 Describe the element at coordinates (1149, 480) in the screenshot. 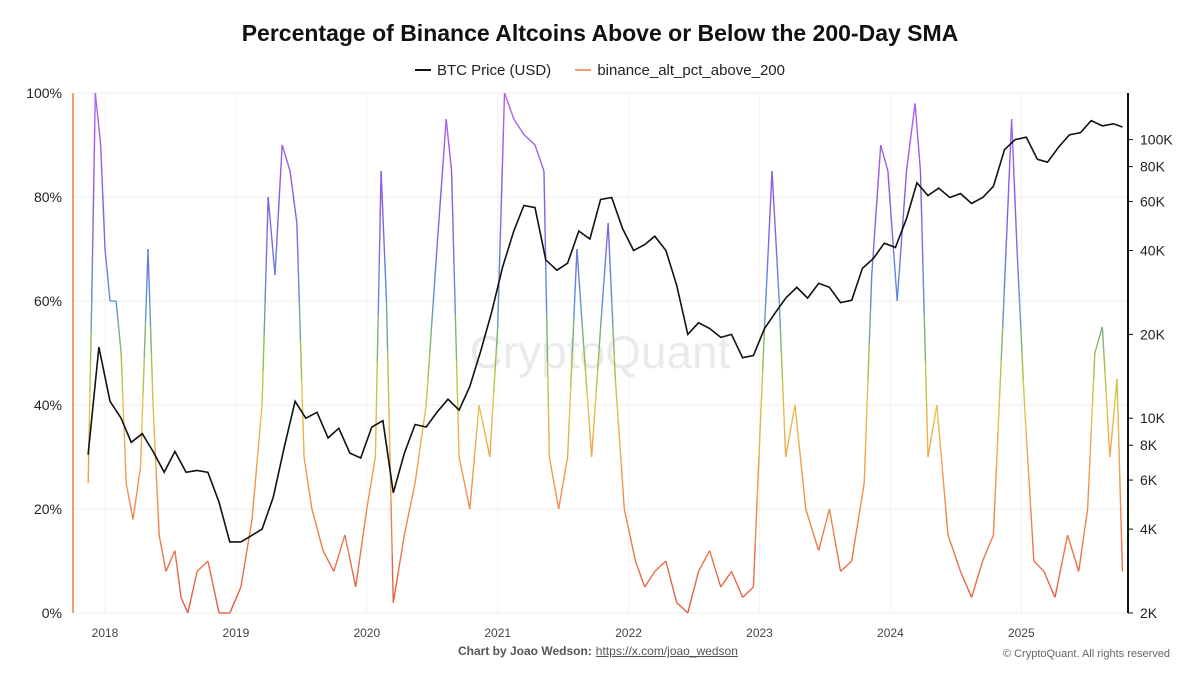

I see `y-right-tick-label: 6K` at that location.